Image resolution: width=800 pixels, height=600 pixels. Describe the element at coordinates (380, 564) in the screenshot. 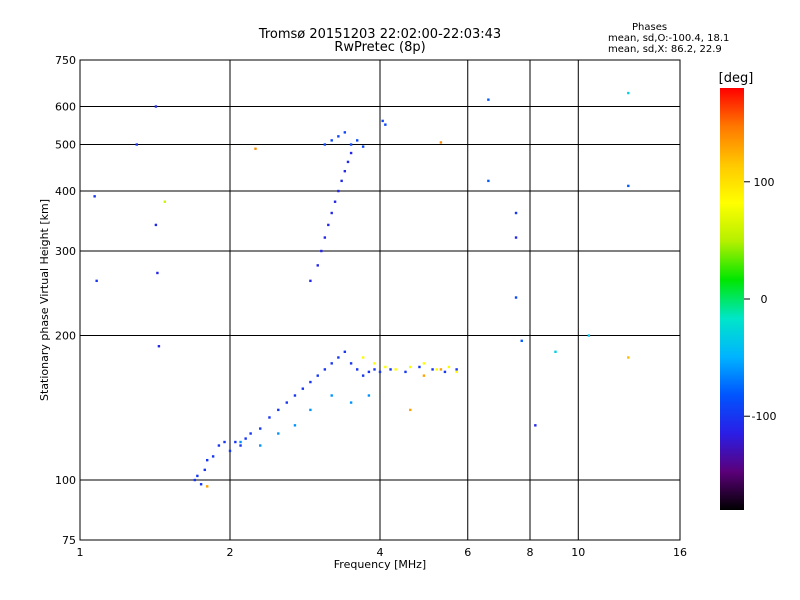

I see `x-axis-label: Frequency [MHz]` at that location.